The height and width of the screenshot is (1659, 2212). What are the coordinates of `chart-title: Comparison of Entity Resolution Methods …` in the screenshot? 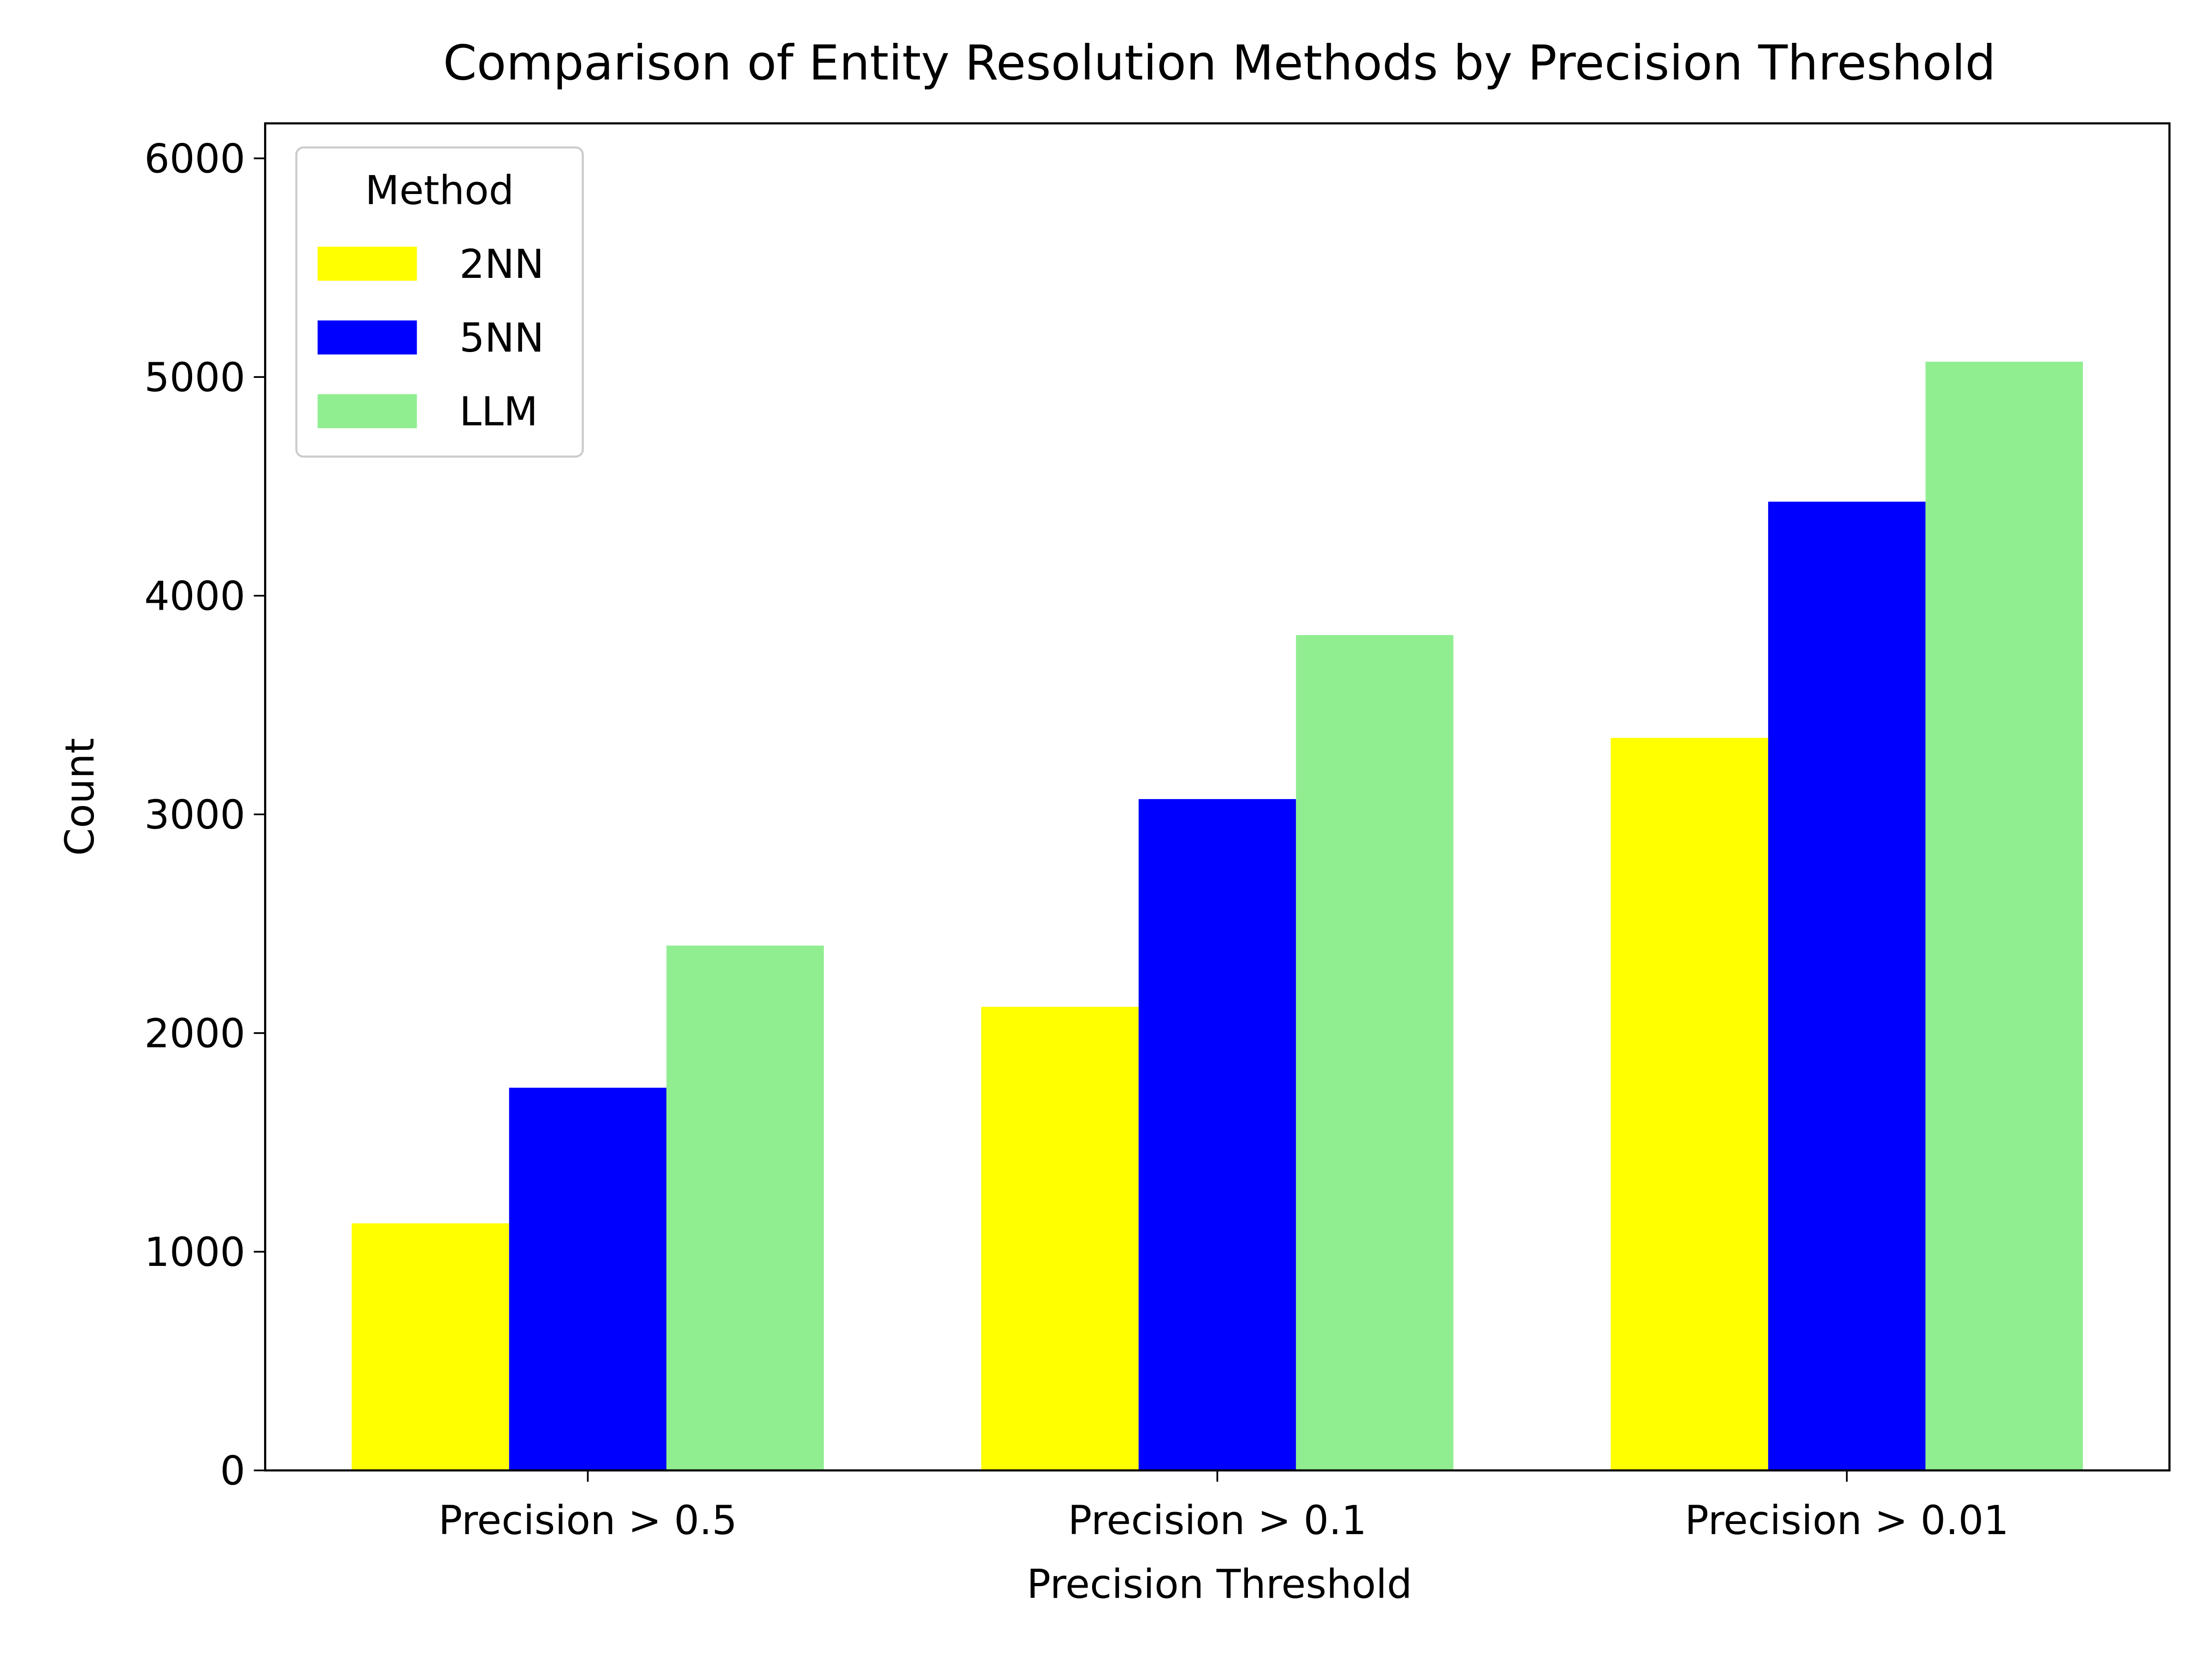 It's located at (1219, 63).